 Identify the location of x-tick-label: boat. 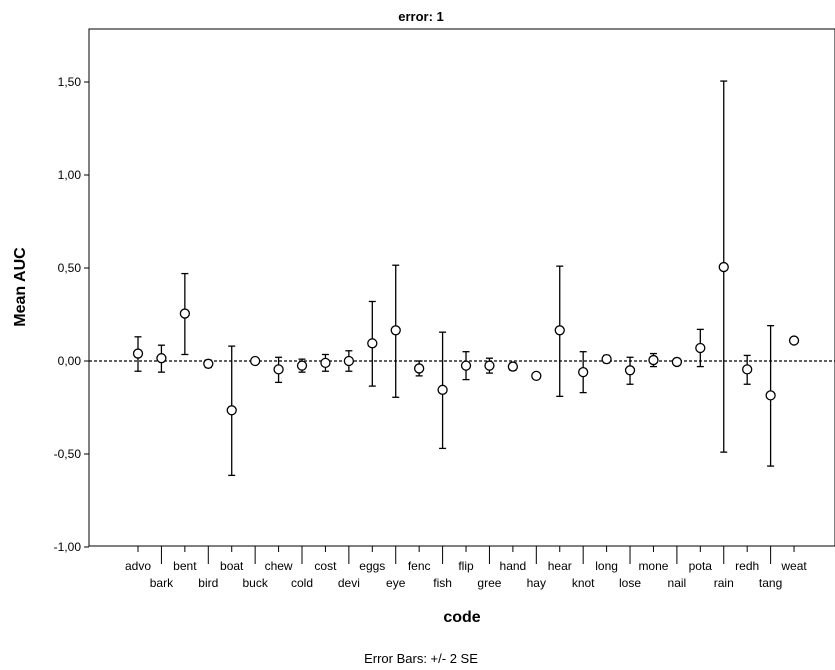
(232, 566).